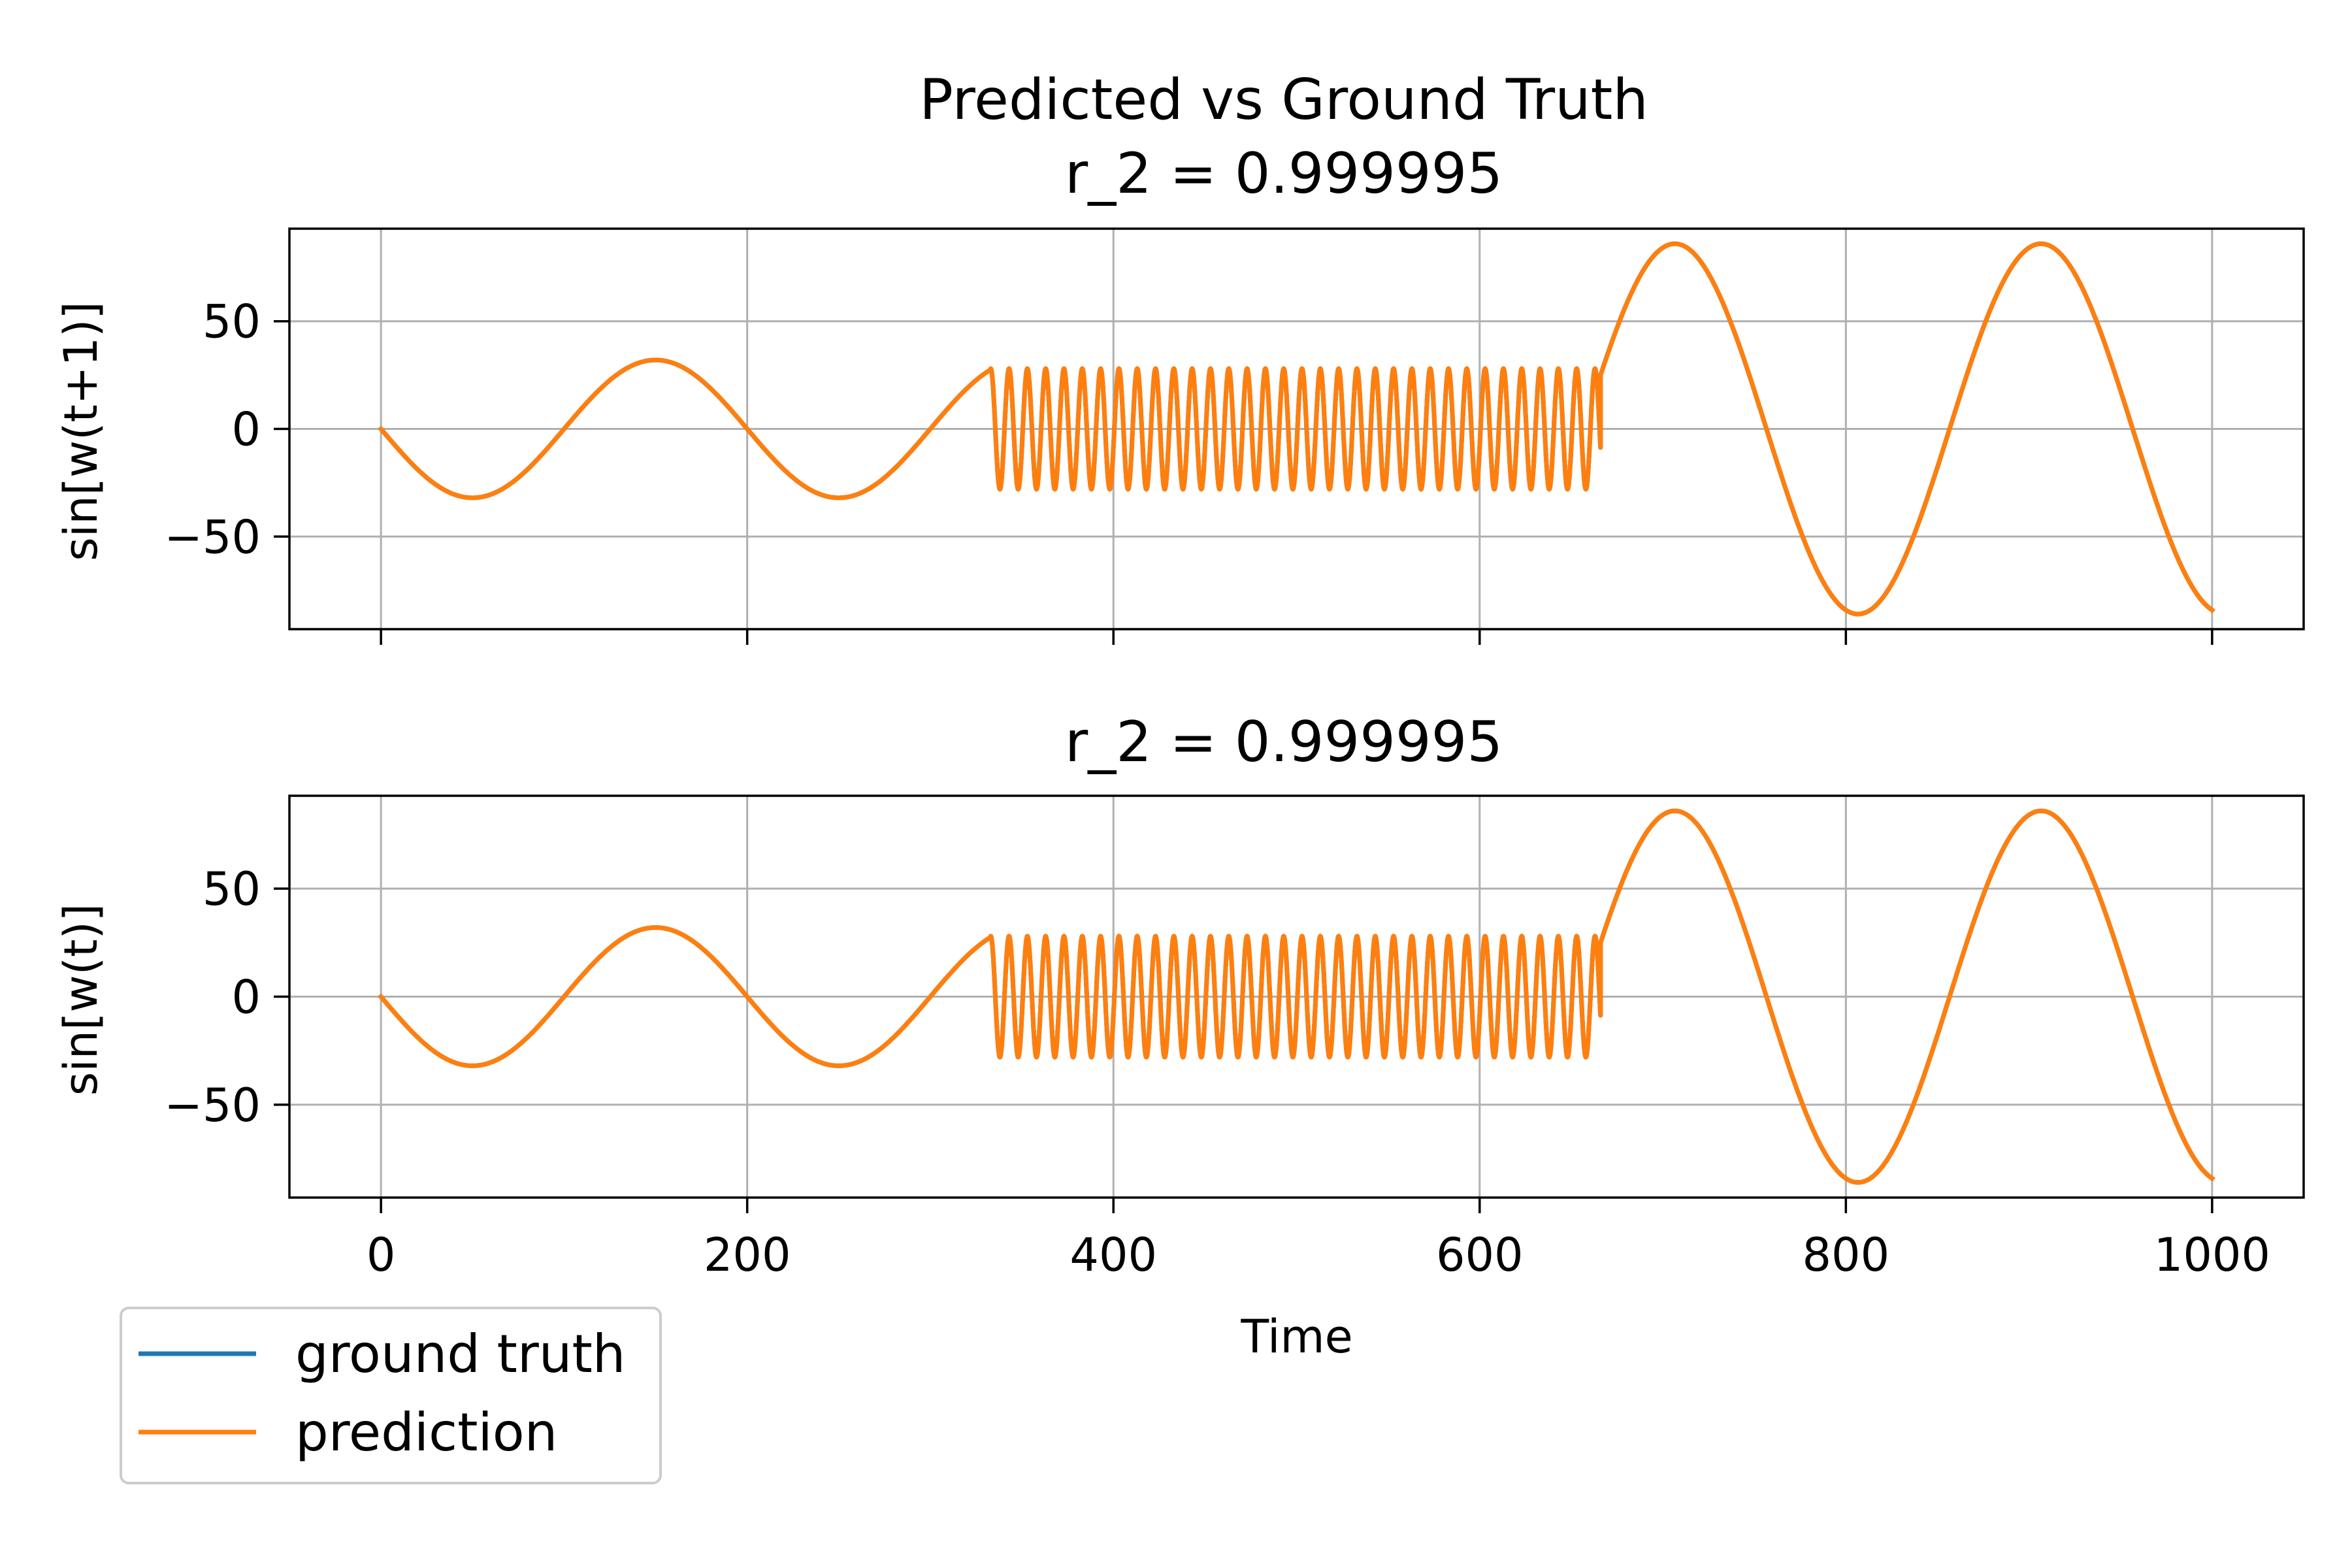 The image size is (2352, 1568). What do you see at coordinates (381, 1255) in the screenshot?
I see `x-tick-label: 0` at bounding box center [381, 1255].